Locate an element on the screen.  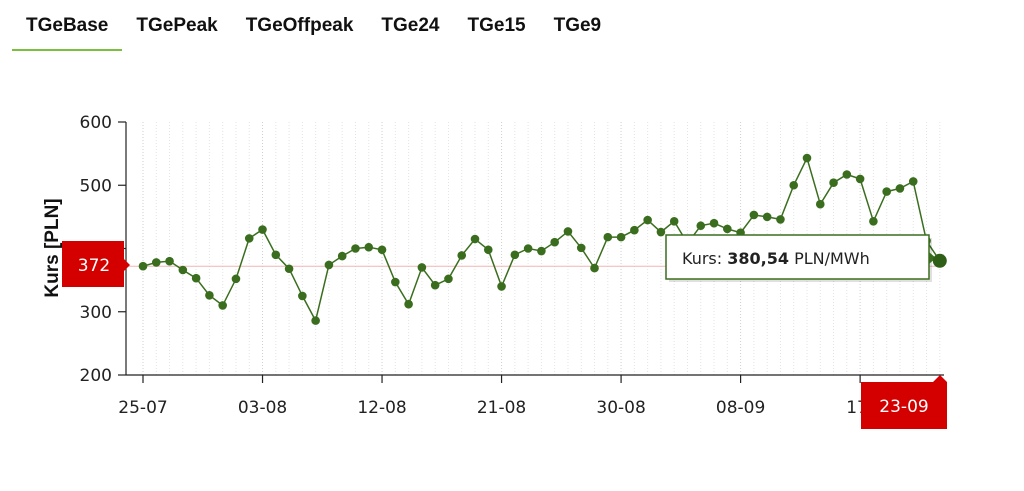
crosshair-value-label: 372 is located at coordinates (94, 266).